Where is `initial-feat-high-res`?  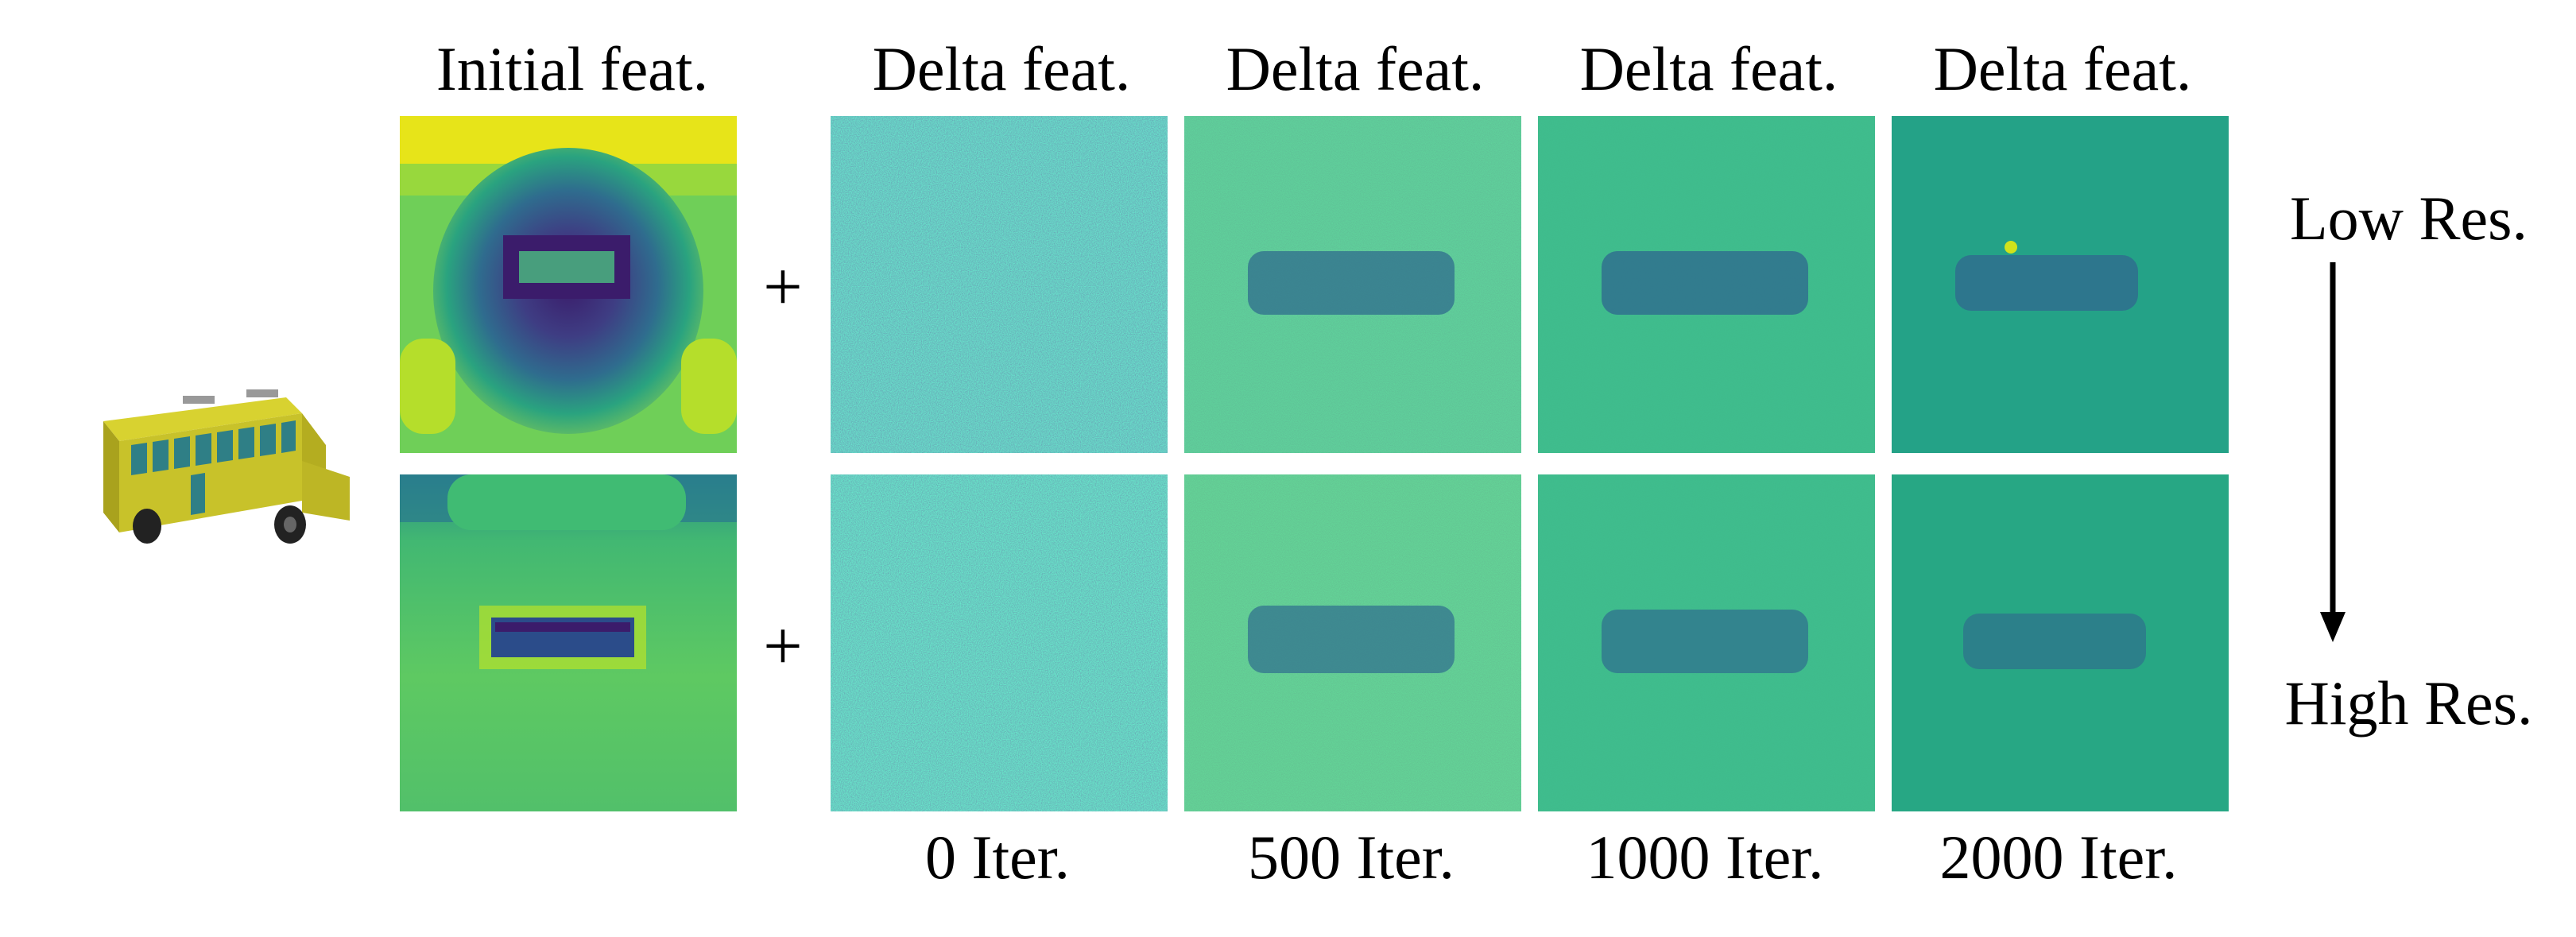 initial-feat-high-res is located at coordinates (568, 643).